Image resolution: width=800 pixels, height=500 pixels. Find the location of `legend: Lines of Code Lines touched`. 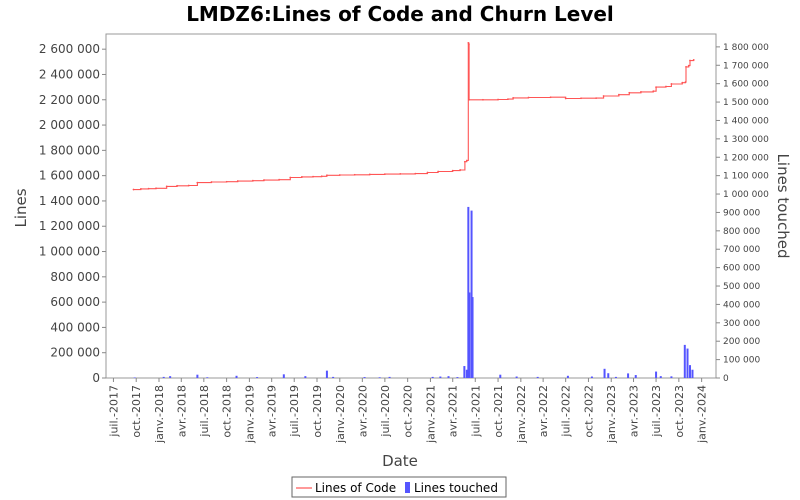

legend: Lines of Code Lines touched is located at coordinates (399, 487).